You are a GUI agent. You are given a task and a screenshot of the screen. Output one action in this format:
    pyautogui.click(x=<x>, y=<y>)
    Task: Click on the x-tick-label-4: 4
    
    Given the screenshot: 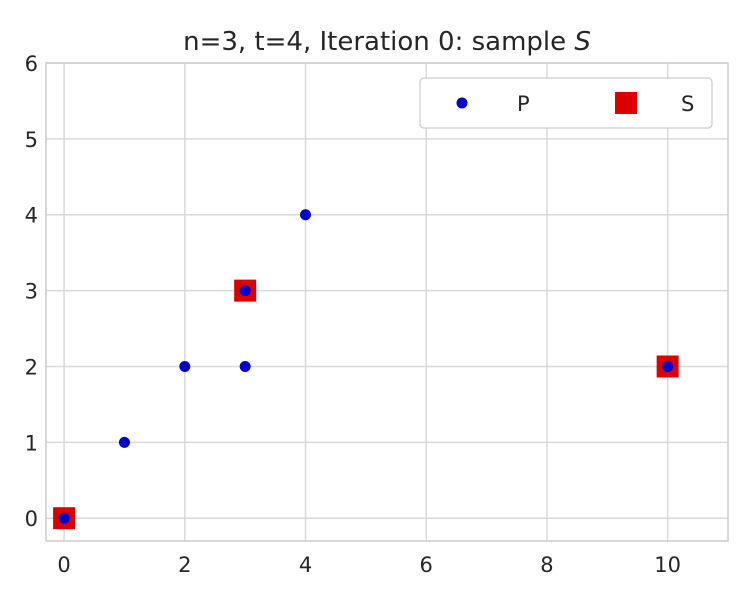 What is the action you would take?
    pyautogui.click(x=305, y=565)
    